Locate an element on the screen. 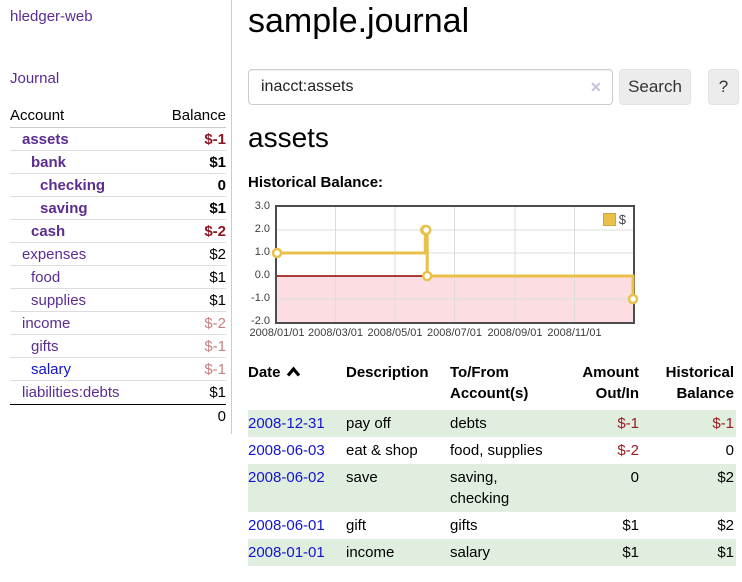  register-cell-date: 2008-01-01 is located at coordinates (297, 552).